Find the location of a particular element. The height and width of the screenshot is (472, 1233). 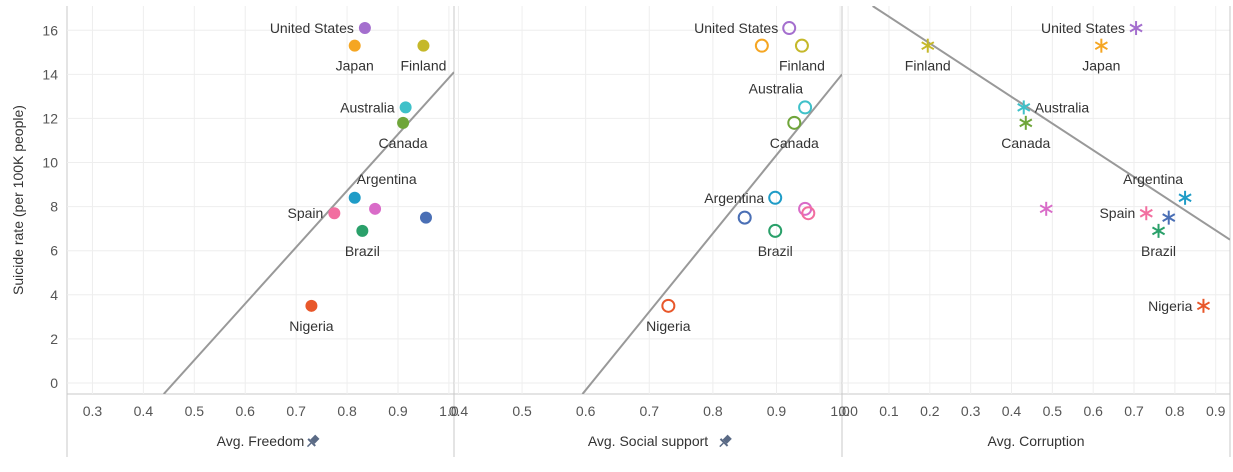

y-tick-label: 12 is located at coordinates (50, 118).